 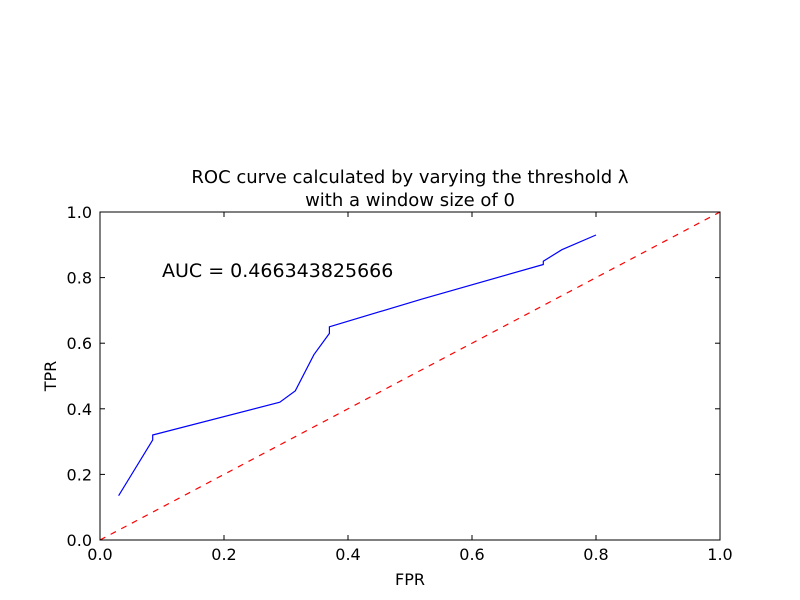 I want to click on x-tick-label: 0.4, so click(x=347, y=554).